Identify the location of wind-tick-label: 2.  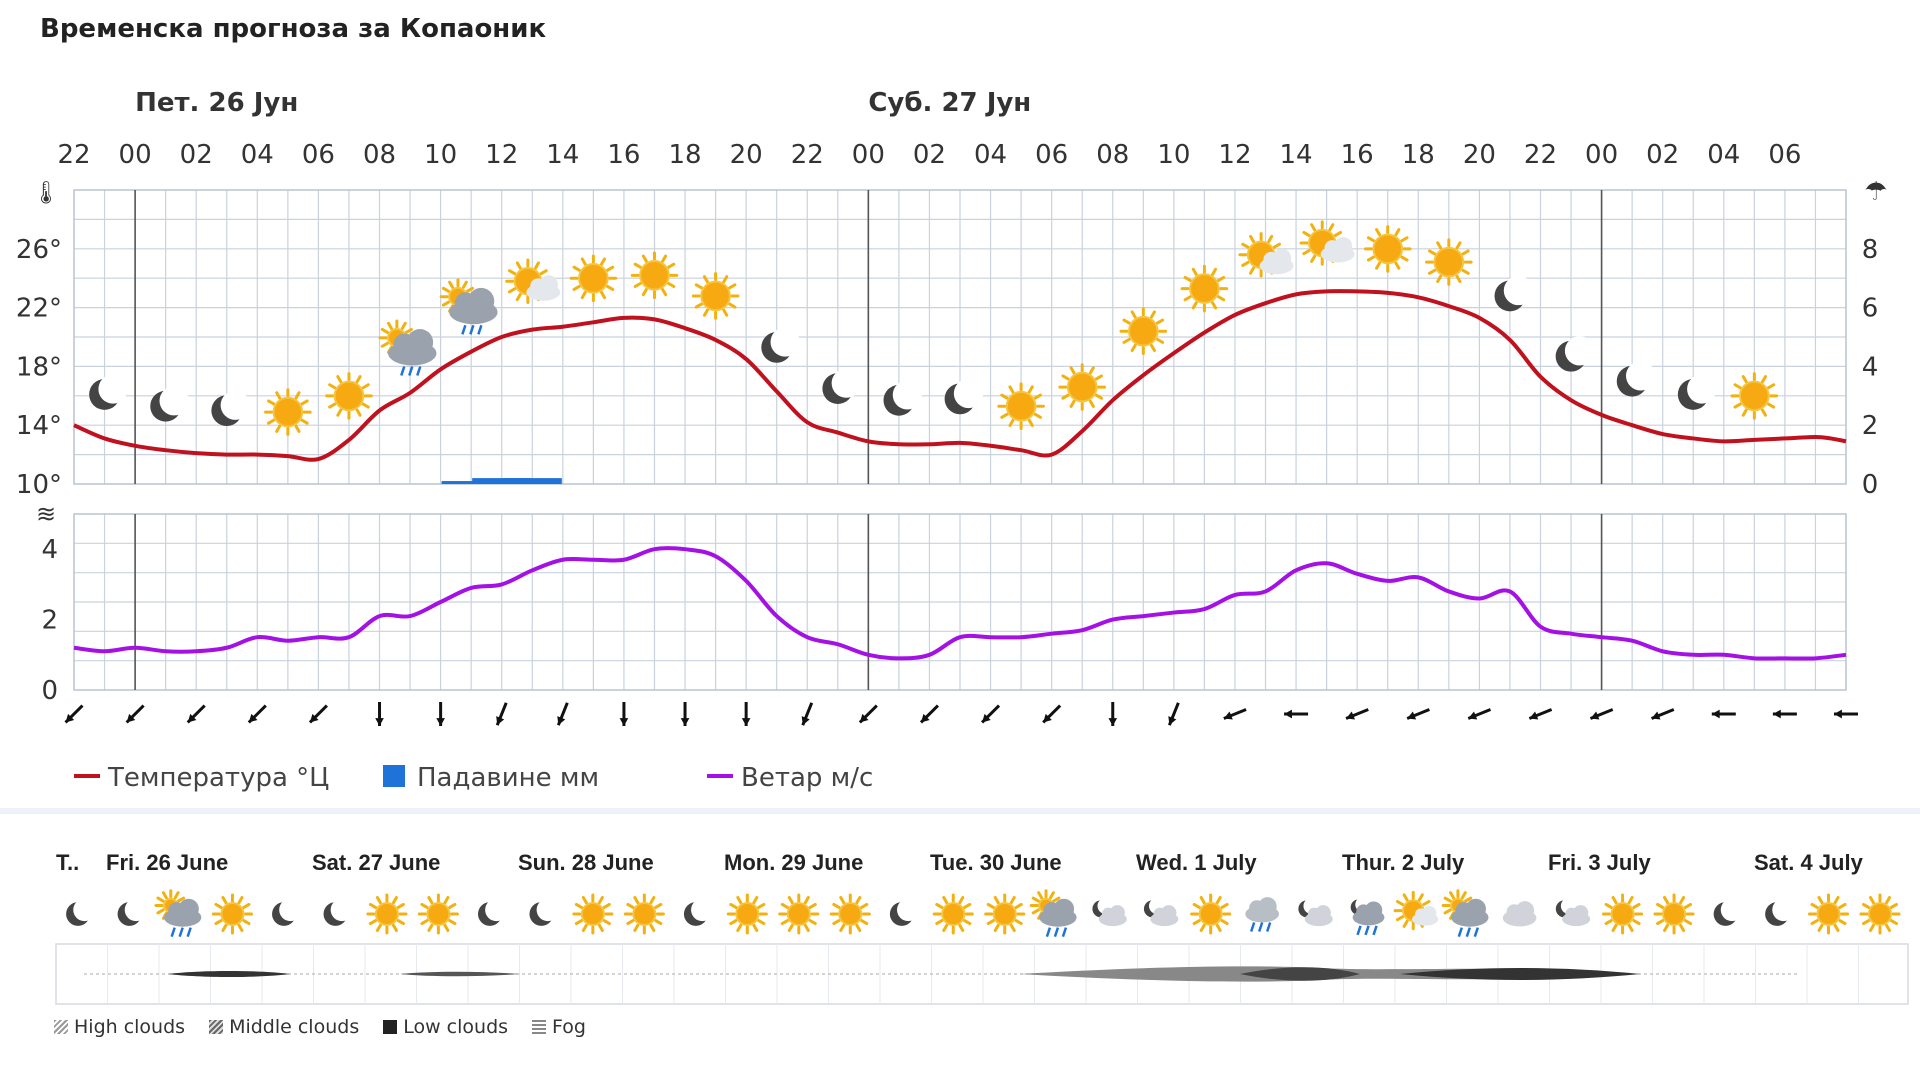
(49, 621).